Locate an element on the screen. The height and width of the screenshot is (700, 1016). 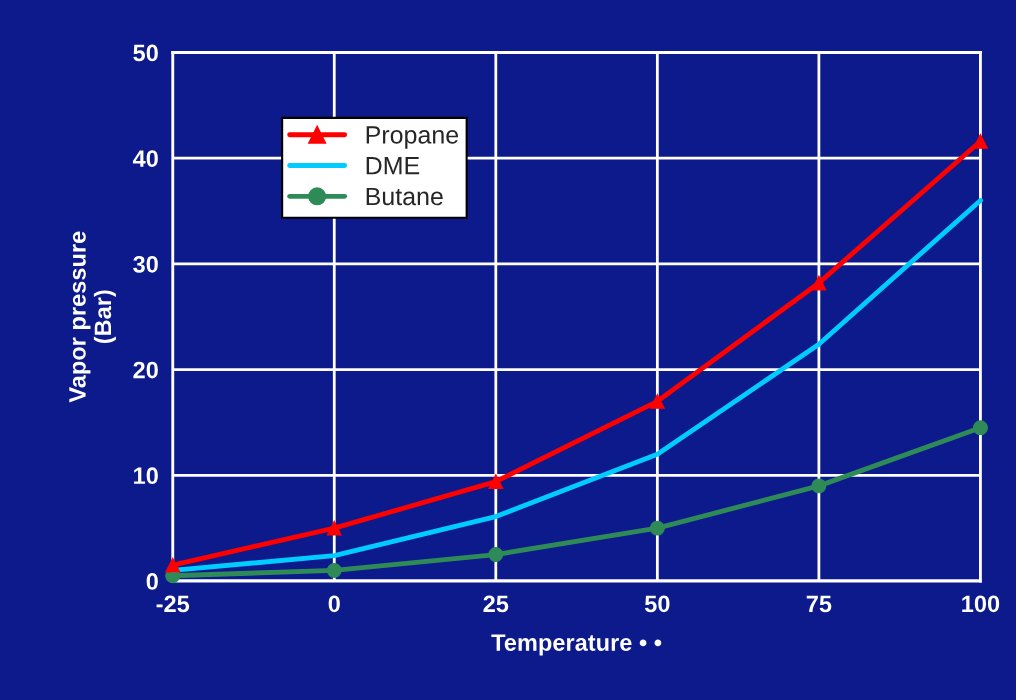
y-tick-label: 40 is located at coordinates (145, 158).